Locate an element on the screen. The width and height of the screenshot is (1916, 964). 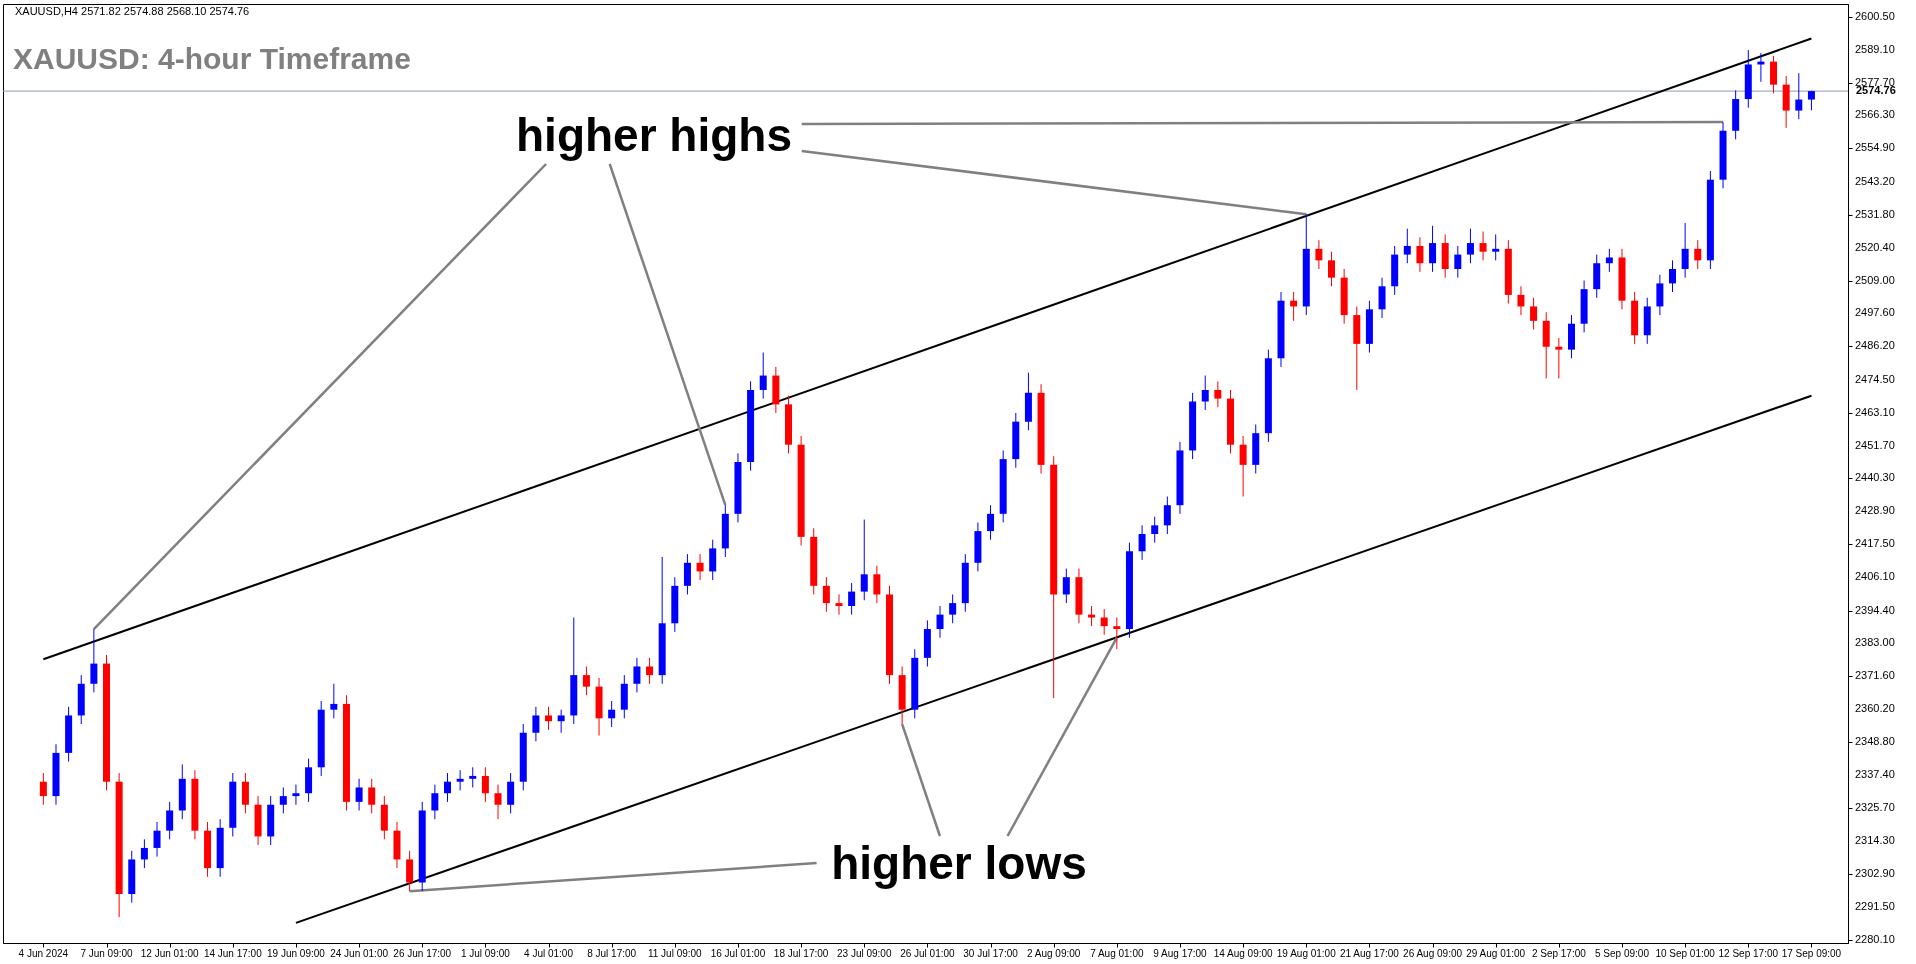
x-tick-label: 9 Aug 17:00 is located at coordinates (1180, 953).